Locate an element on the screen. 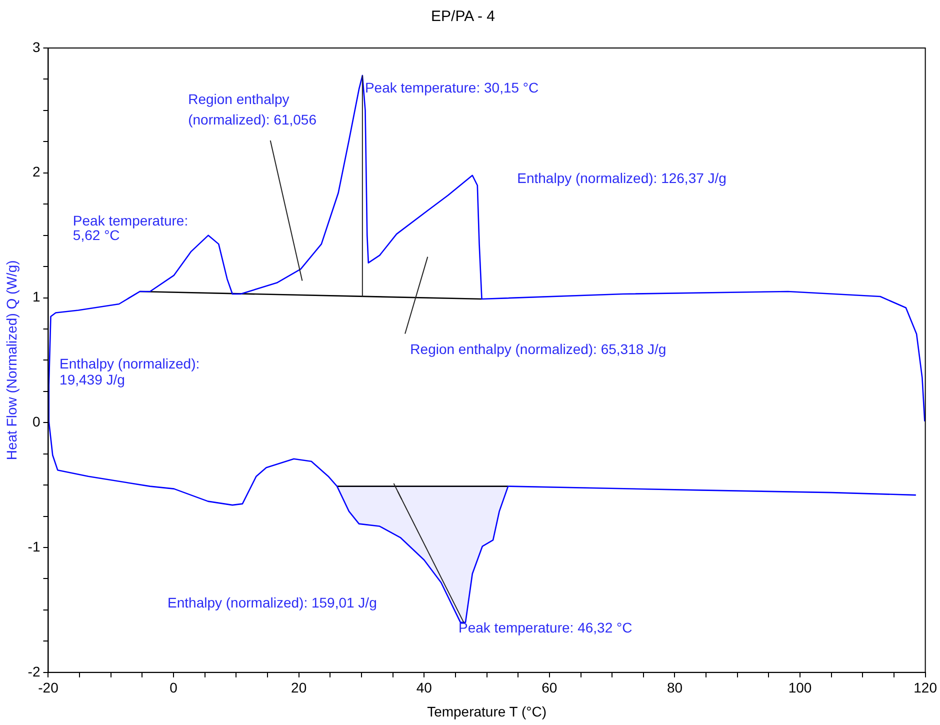 The width and height of the screenshot is (940, 725). annotation: Enthalpy (normalized): 126,37 J/g is located at coordinates (621, 178).